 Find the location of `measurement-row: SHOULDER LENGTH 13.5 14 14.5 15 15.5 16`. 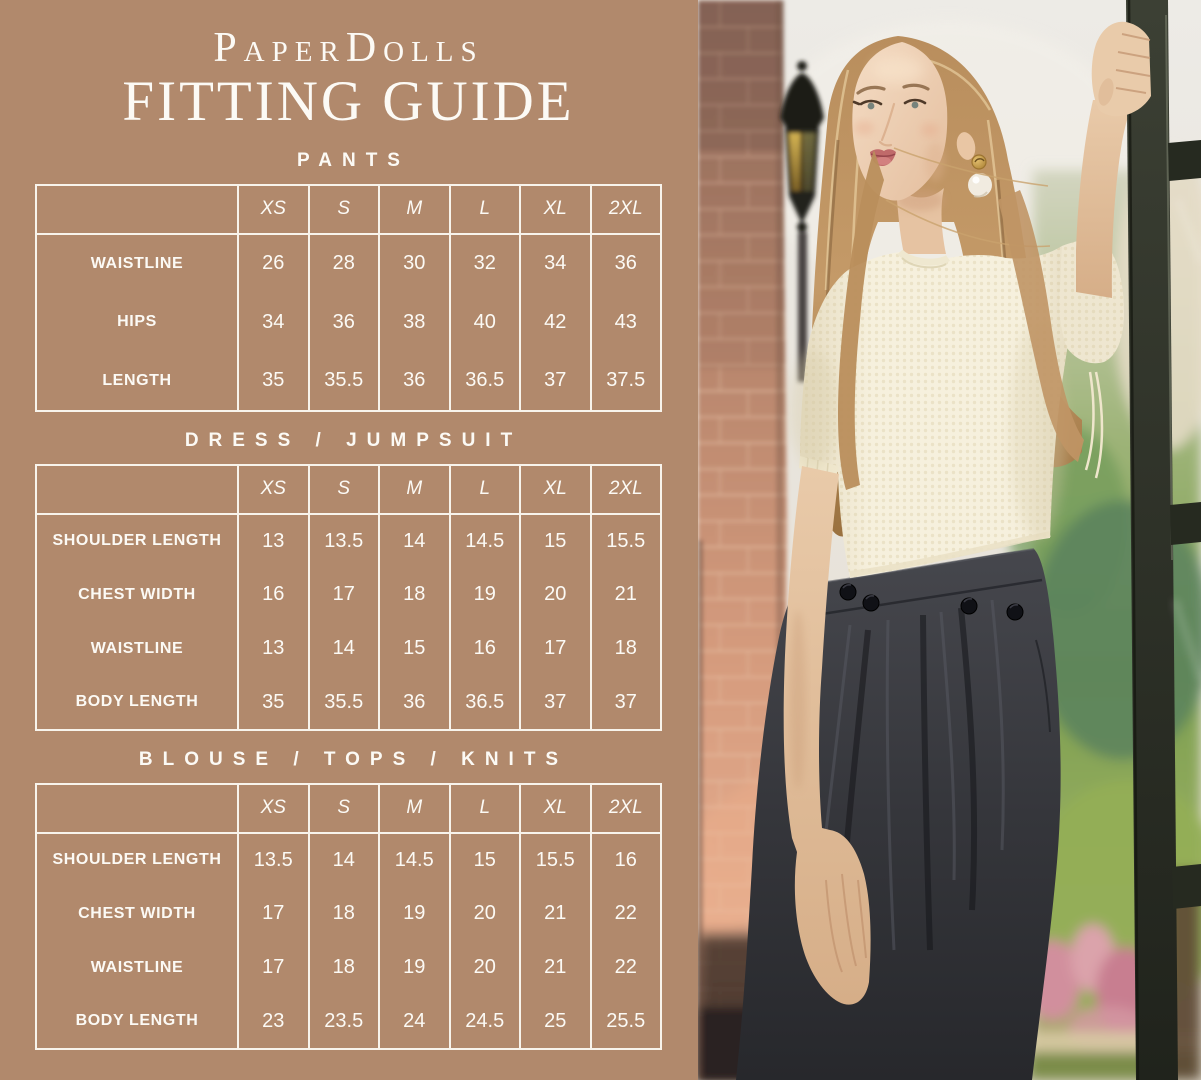

measurement-row: SHOULDER LENGTH 13.5 14 14.5 15 15.5 16 is located at coordinates (348, 859).